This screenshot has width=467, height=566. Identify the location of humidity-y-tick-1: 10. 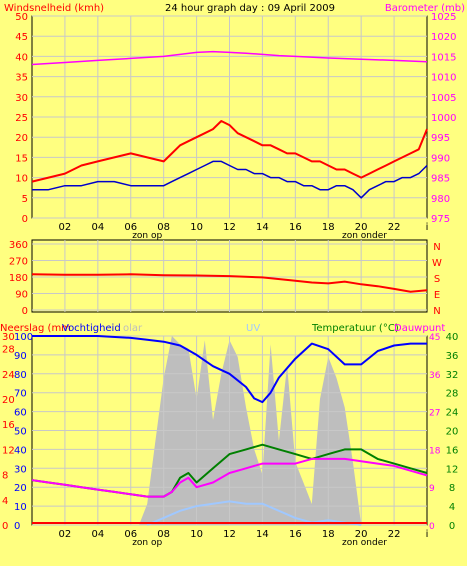
(20, 507).